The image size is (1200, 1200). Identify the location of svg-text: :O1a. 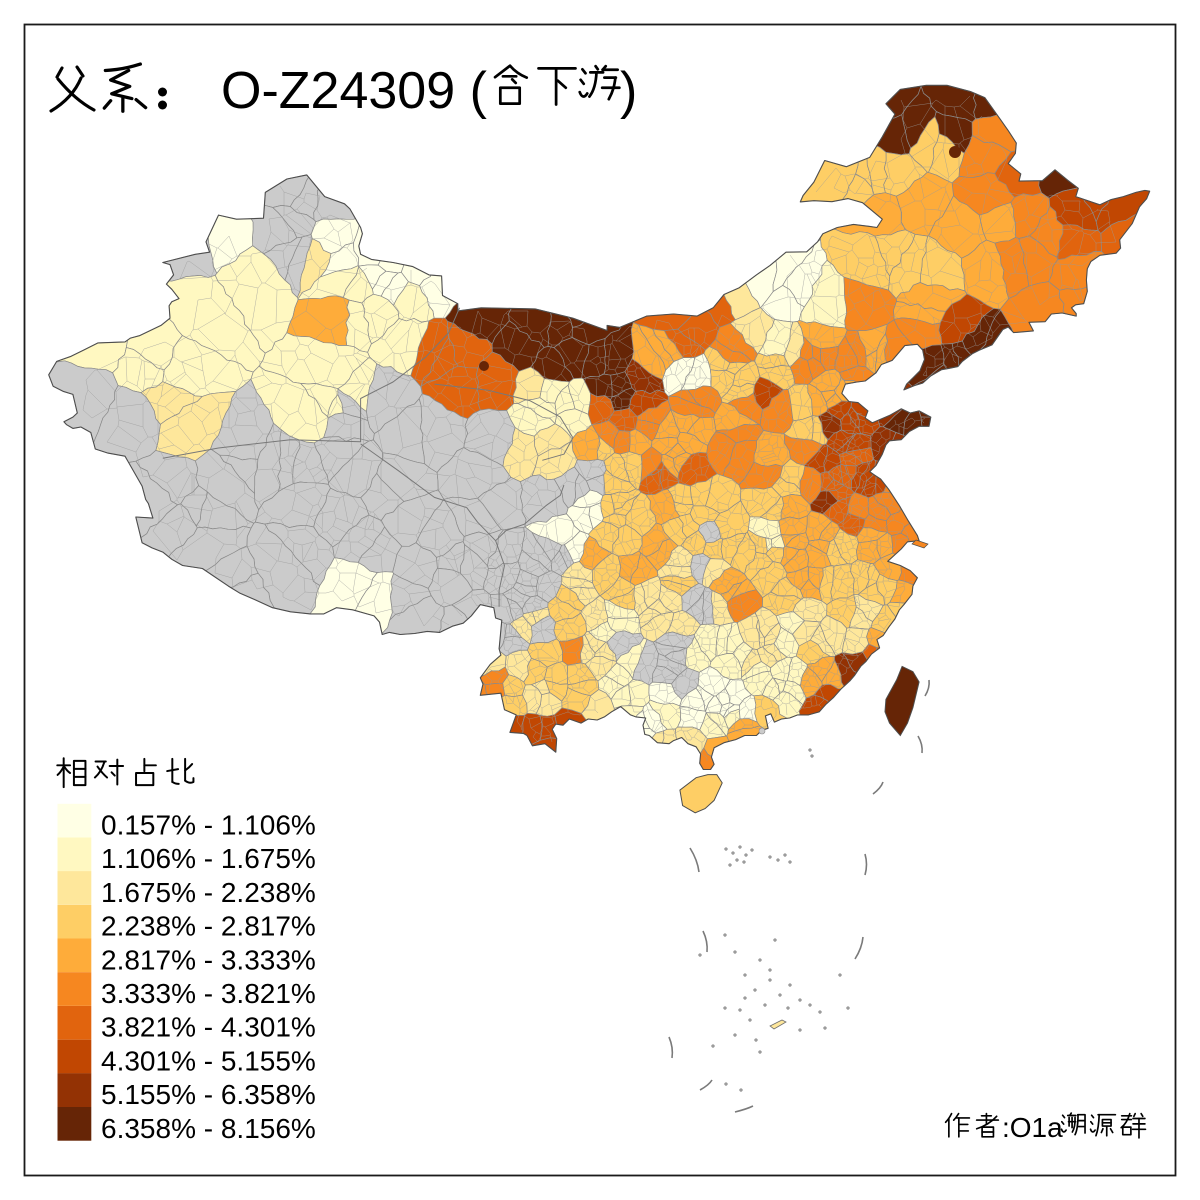
(1032, 1127).